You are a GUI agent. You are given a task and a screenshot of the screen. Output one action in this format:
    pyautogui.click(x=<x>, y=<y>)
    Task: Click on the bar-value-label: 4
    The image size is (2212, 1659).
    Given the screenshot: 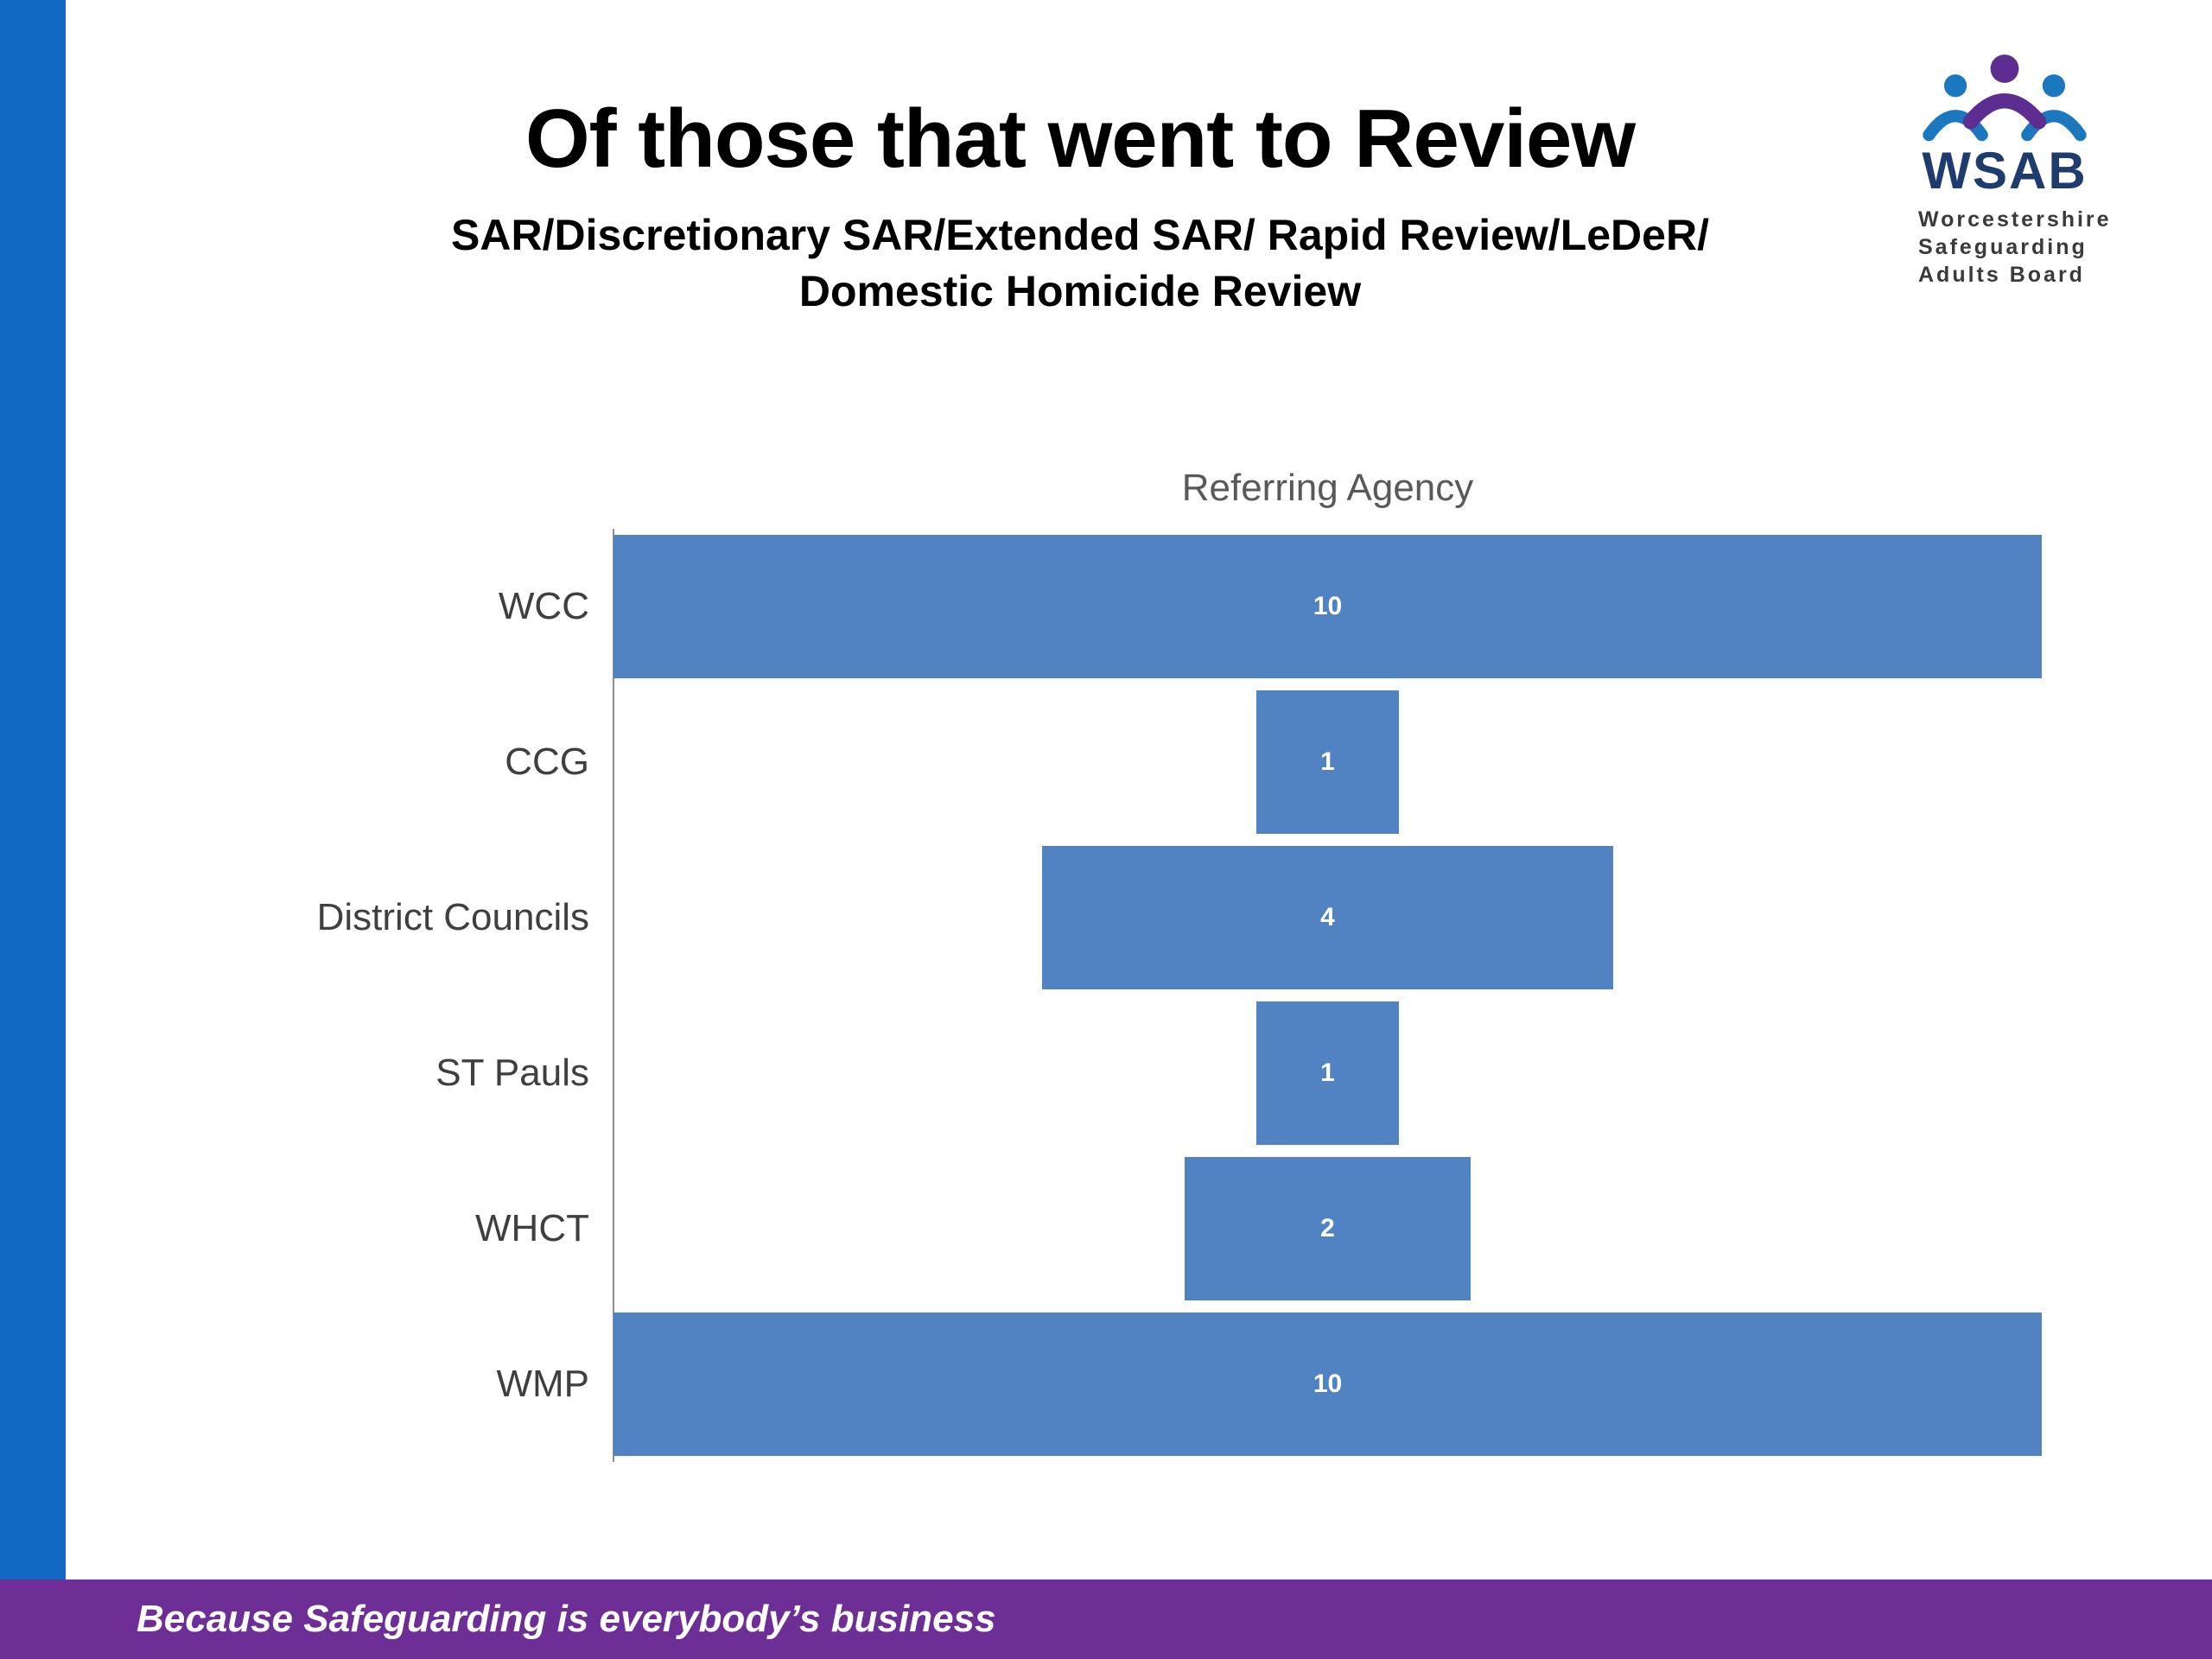 What is the action you would take?
    pyautogui.click(x=1327, y=917)
    